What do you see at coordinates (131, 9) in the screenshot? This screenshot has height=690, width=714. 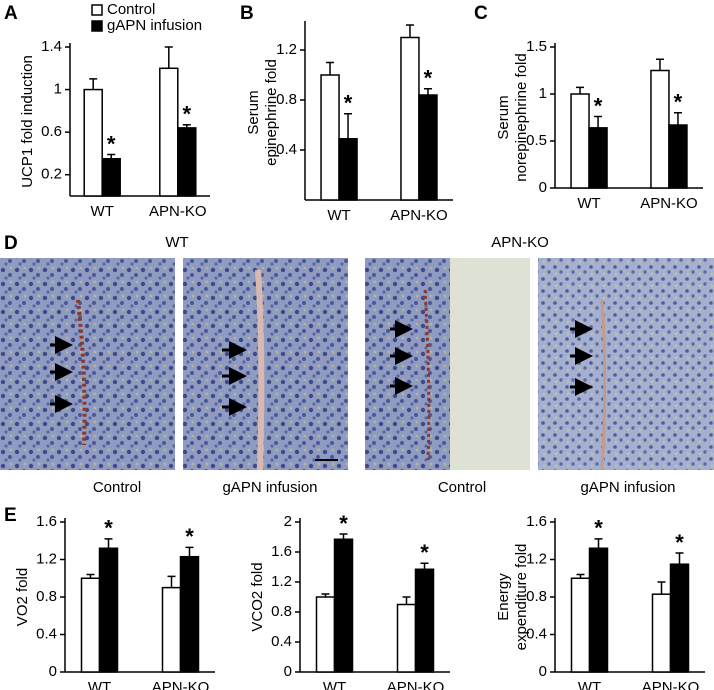 I see `legend-label: Control` at bounding box center [131, 9].